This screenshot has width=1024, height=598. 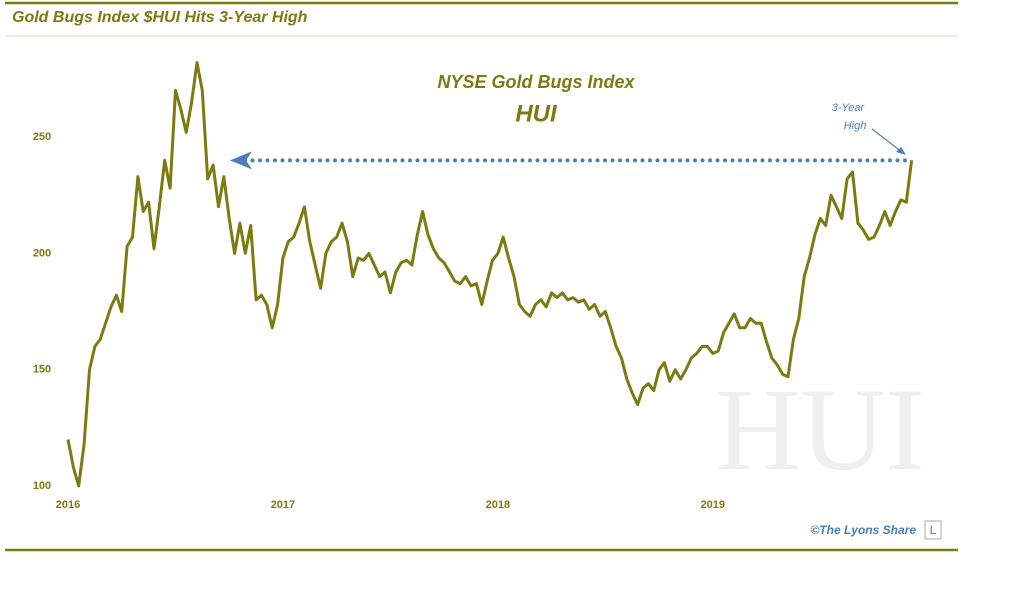 What do you see at coordinates (160, 17) in the screenshot?
I see `page-title: Gold Bugs Index $HUI Hits 3-Year High` at bounding box center [160, 17].